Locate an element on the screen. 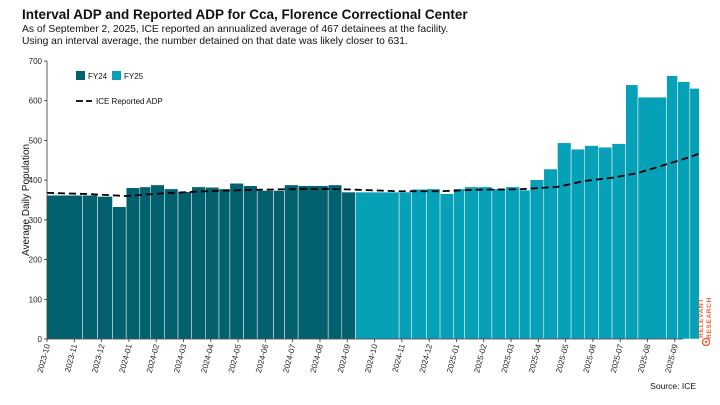  legend-label-fy25: FY25 is located at coordinates (134, 76).